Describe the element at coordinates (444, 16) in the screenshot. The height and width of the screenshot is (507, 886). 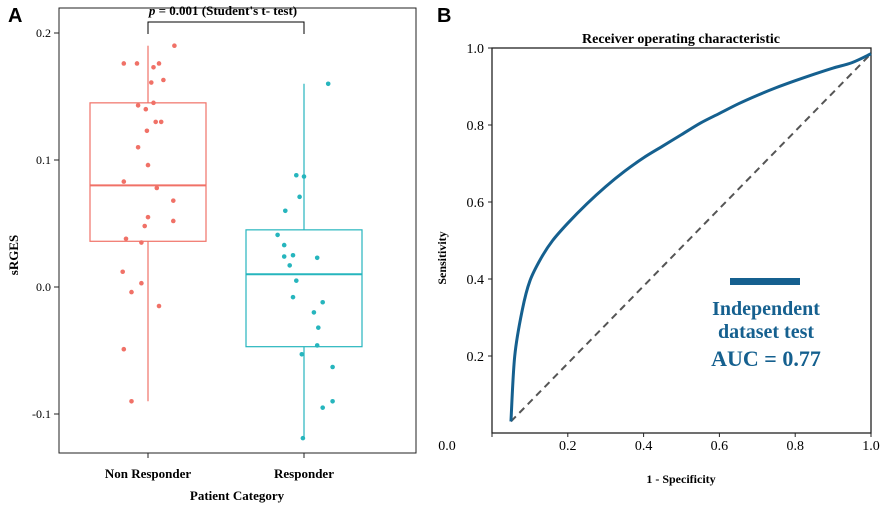
I see `panel-label-b: B` at that location.